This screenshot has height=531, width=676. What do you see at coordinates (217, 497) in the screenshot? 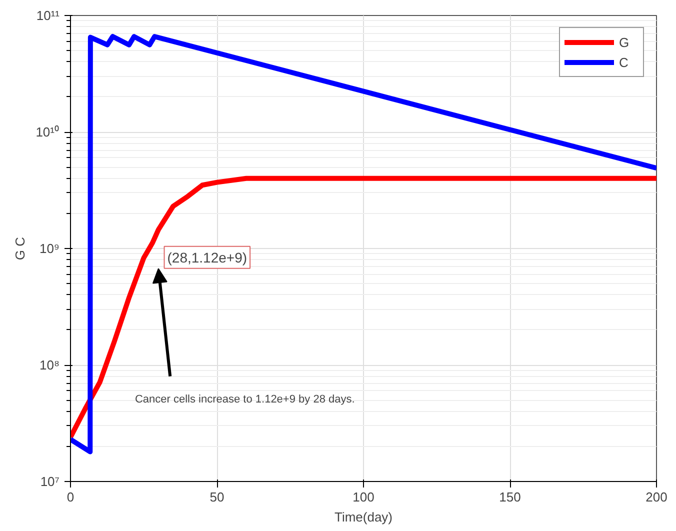
I see `x-tick-label: 50` at bounding box center [217, 497].